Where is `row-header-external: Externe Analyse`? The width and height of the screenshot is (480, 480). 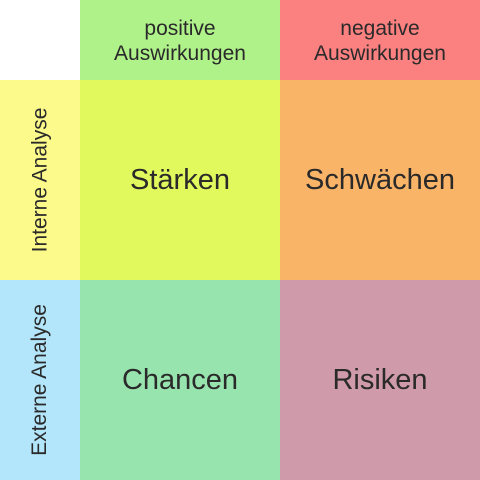 row-header-external: Externe Analyse is located at coordinates (40, 380).